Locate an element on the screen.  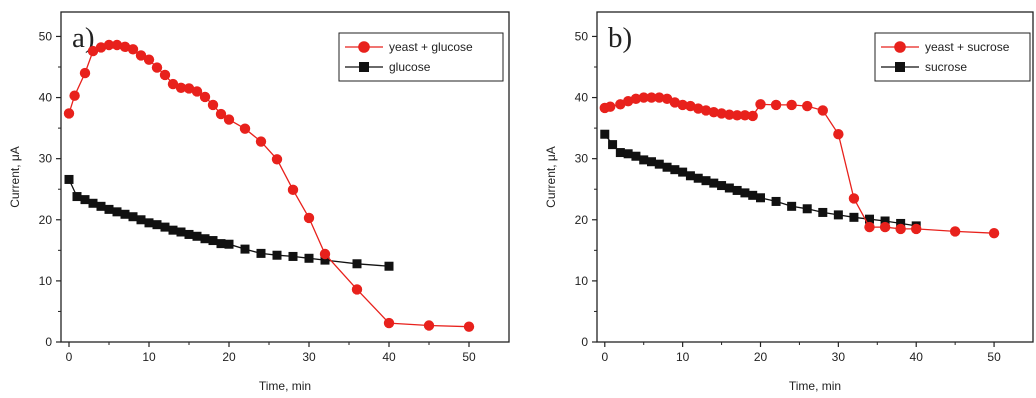
x-axis-label: Time, min is located at coordinates (815, 386).